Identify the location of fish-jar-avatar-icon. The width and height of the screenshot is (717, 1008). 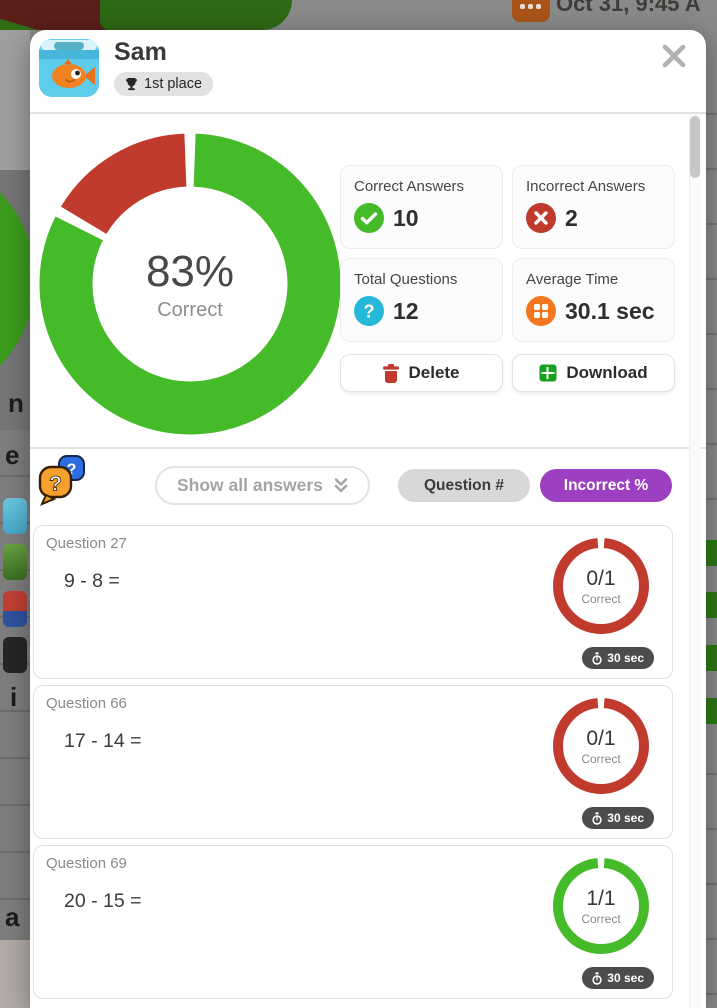
(69, 68).